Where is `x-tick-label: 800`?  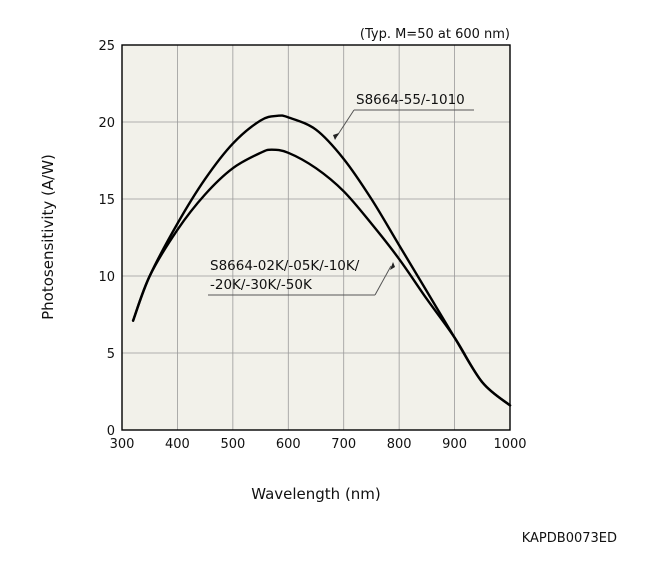 x-tick-label: 800 is located at coordinates (399, 444).